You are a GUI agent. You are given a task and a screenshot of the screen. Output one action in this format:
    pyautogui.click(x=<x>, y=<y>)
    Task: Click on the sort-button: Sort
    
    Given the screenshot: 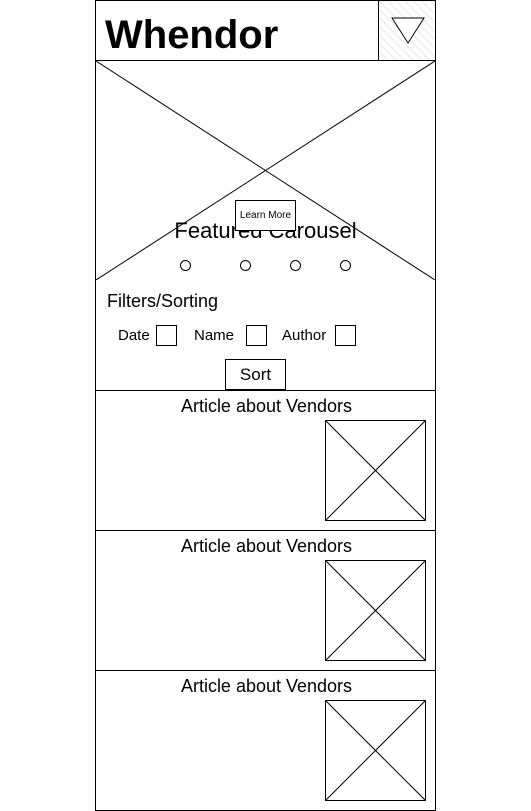 What is the action you would take?
    pyautogui.click(x=255, y=374)
    